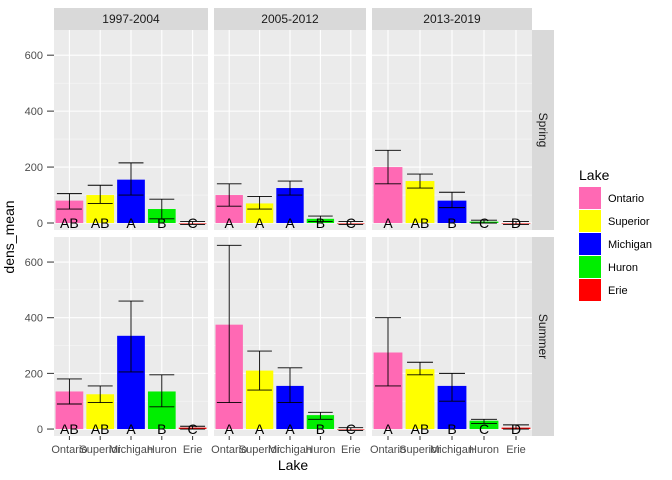  I want to click on panel-spring-1997-2004: AB AB A B C, so click(131, 130).